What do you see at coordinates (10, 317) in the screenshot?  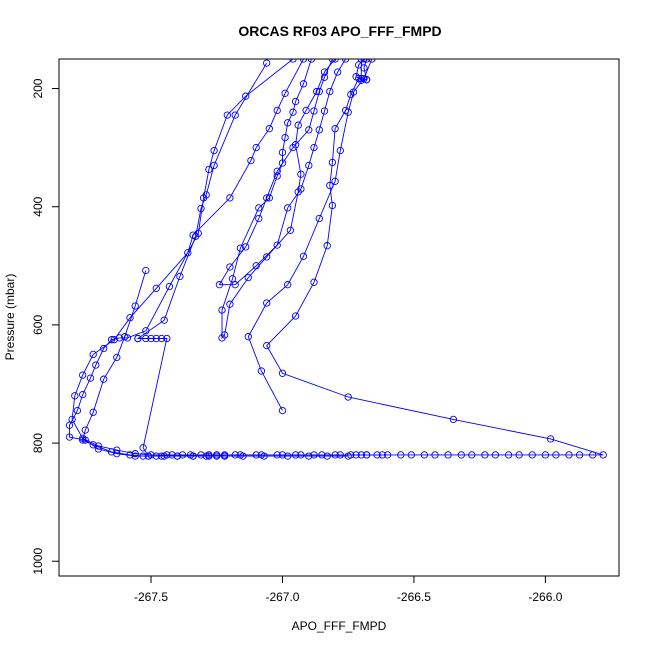 I see `y-axis-label: Pressure (mbar)` at bounding box center [10, 317].